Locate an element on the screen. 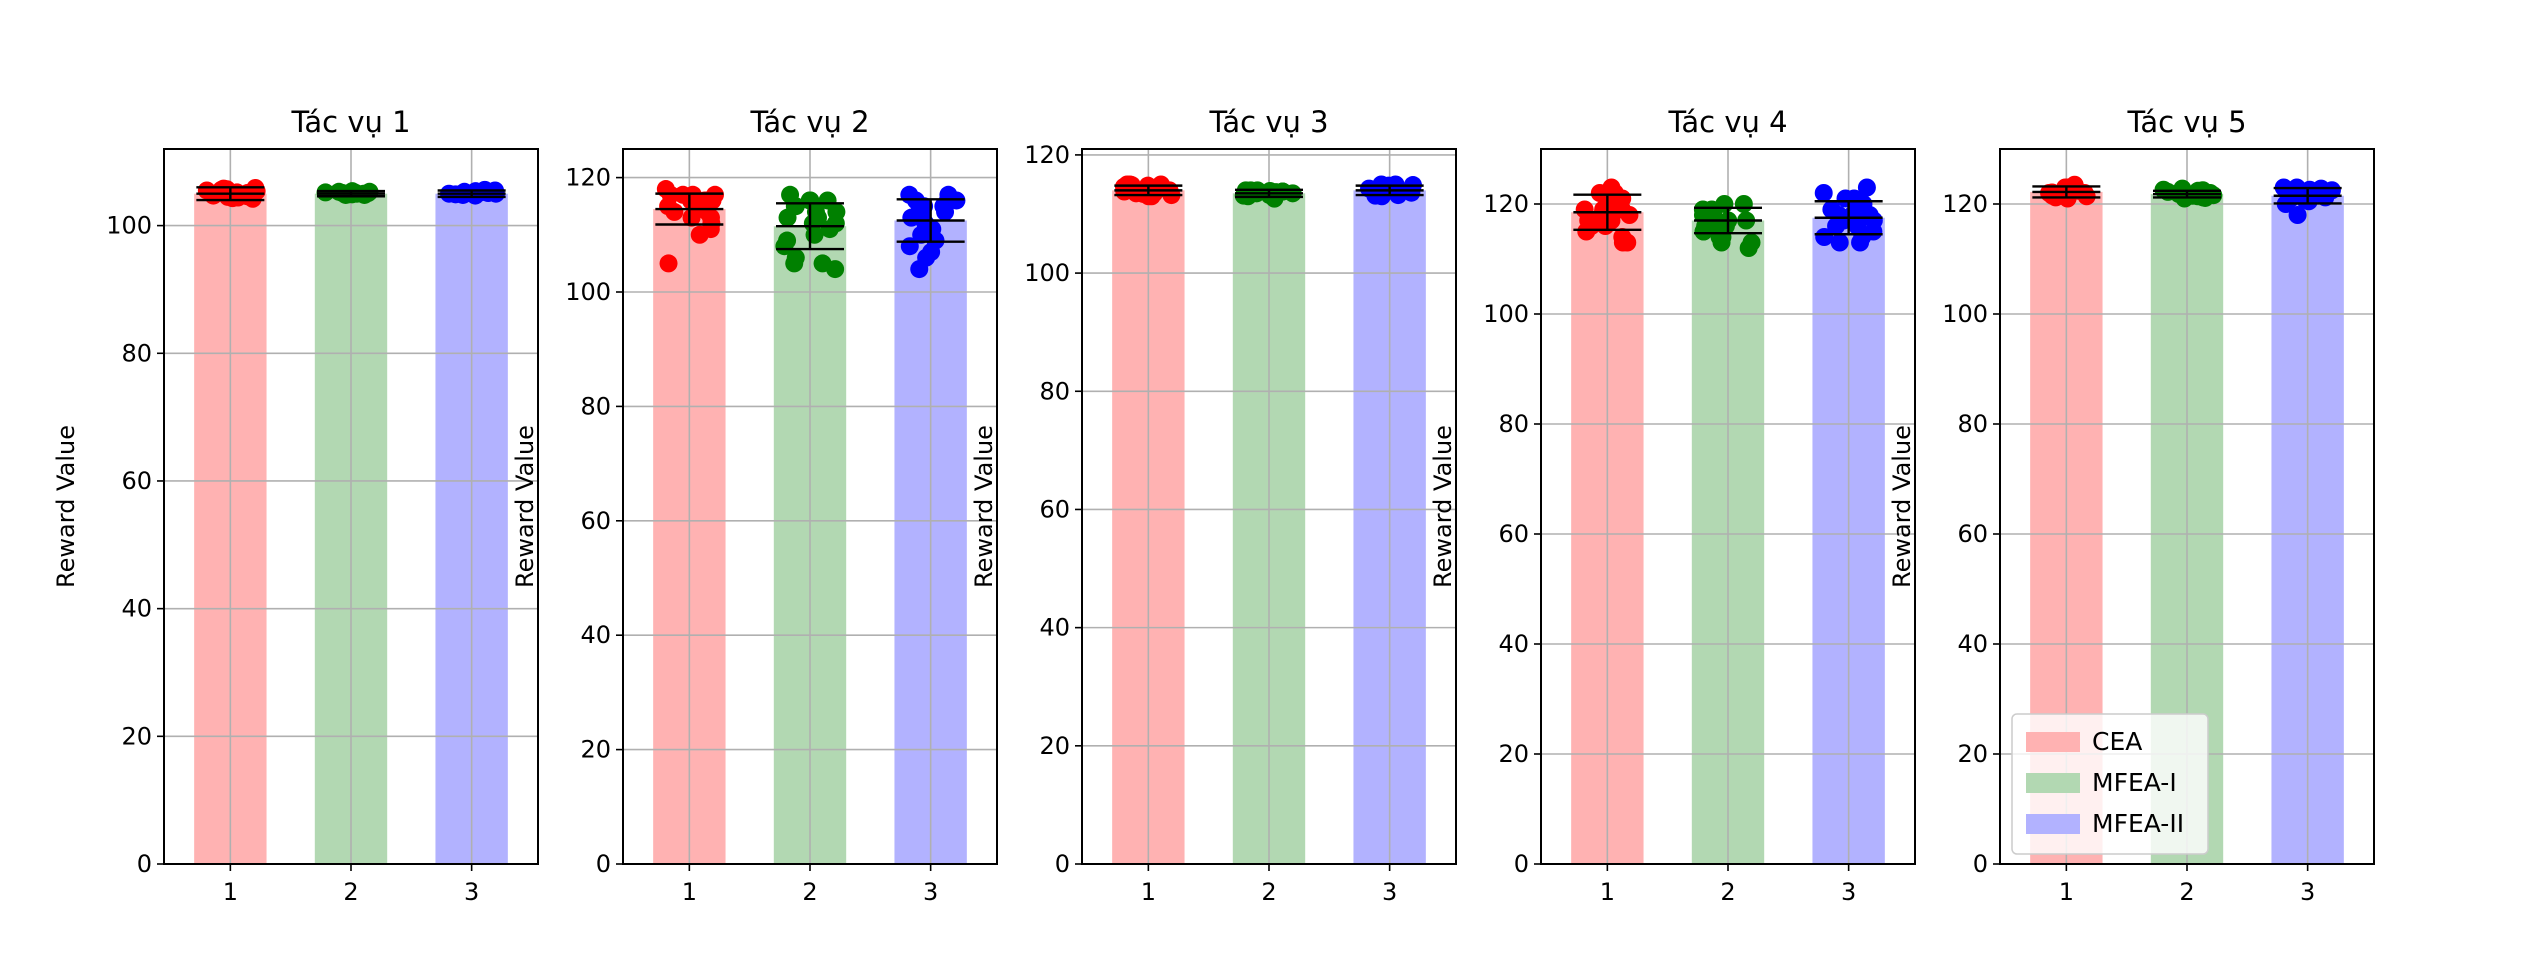 The image size is (2540, 960). legend-label: CEA is located at coordinates (2117, 741).